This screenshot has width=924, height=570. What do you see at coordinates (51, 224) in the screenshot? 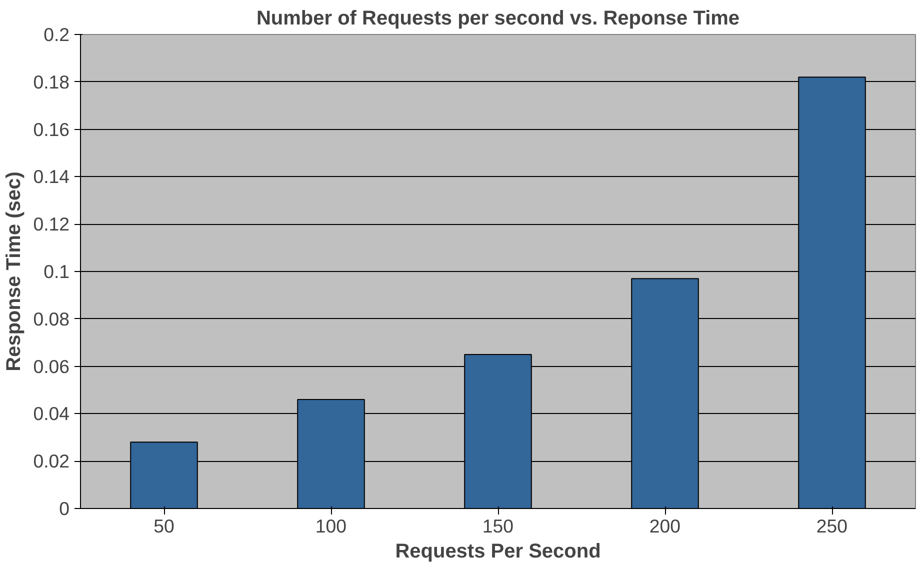
I see `y-tick-label: 0.12` at bounding box center [51, 224].